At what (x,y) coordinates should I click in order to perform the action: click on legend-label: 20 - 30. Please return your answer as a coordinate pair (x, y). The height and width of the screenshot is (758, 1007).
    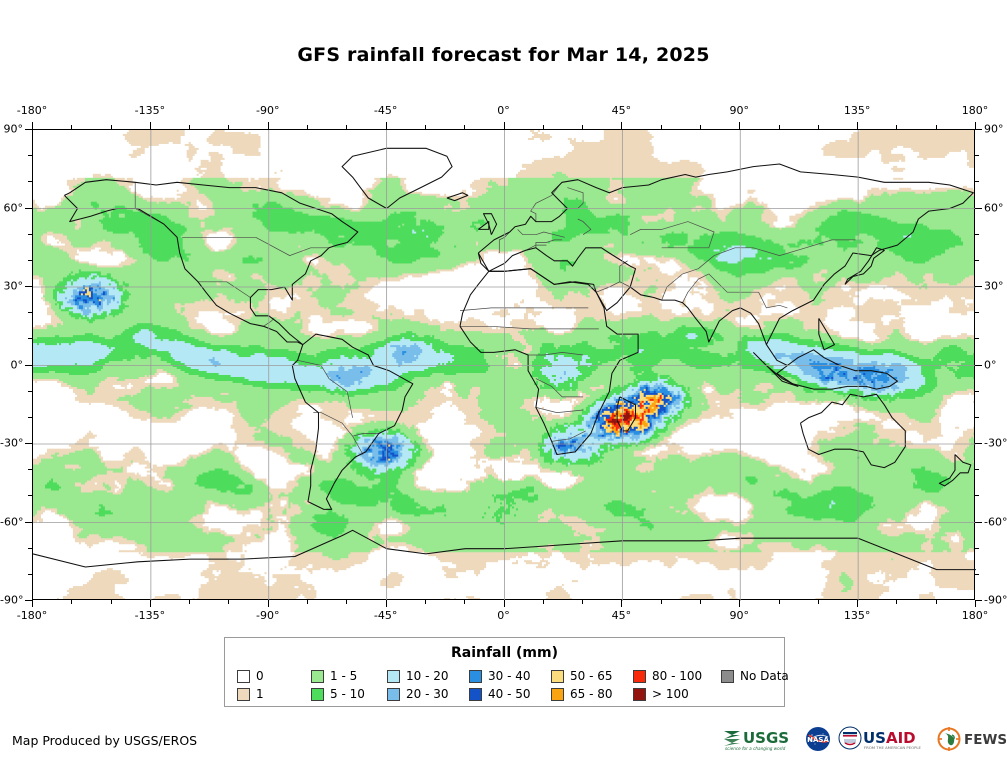
    Looking at the image, I should click on (427, 693).